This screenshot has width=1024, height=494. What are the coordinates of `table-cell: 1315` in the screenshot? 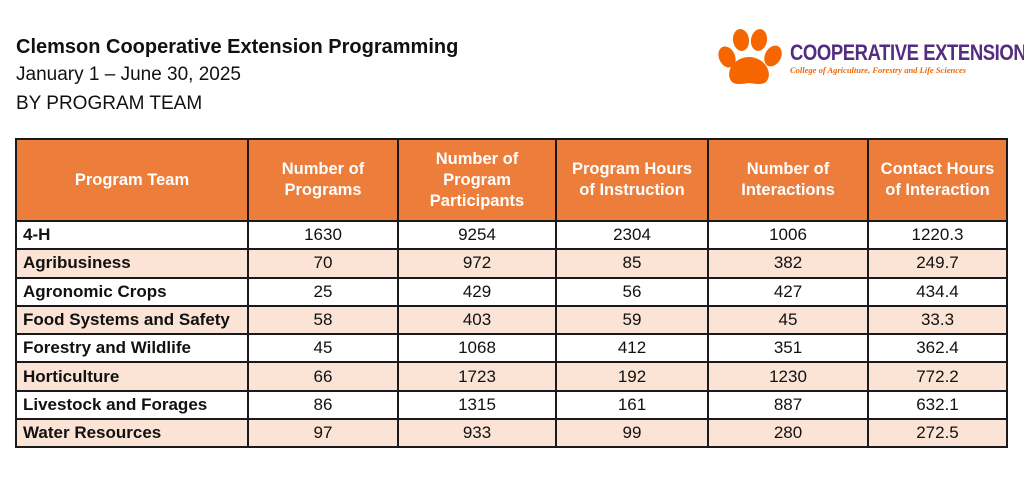 It's located at (477, 405).